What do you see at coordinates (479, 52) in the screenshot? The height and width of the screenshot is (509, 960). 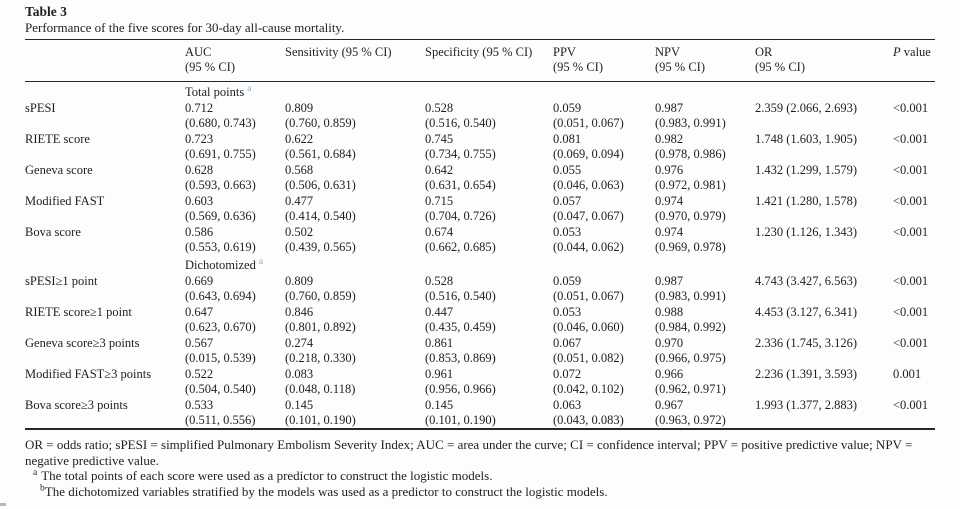 I see `header-line1: Specificity (95 % CI)` at bounding box center [479, 52].